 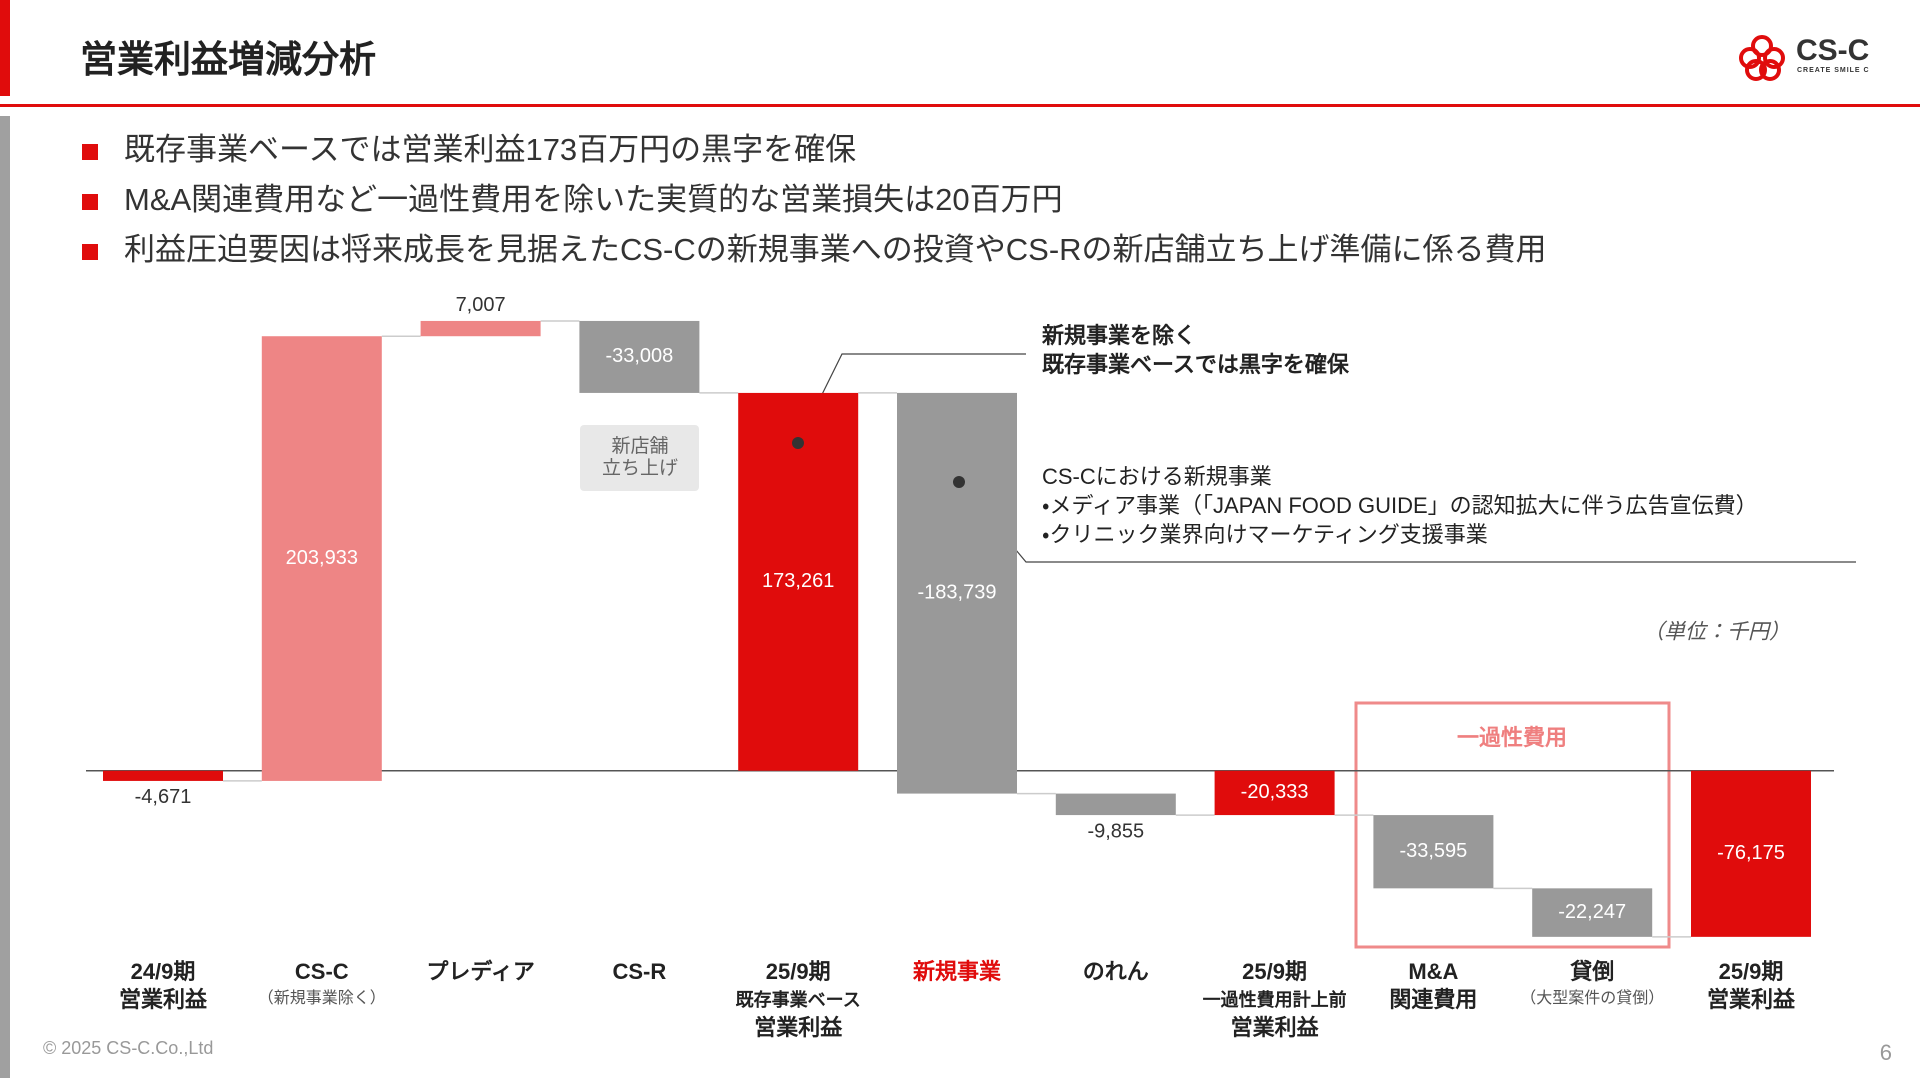 I want to click on value-label: 173,261, so click(x=798, y=581).